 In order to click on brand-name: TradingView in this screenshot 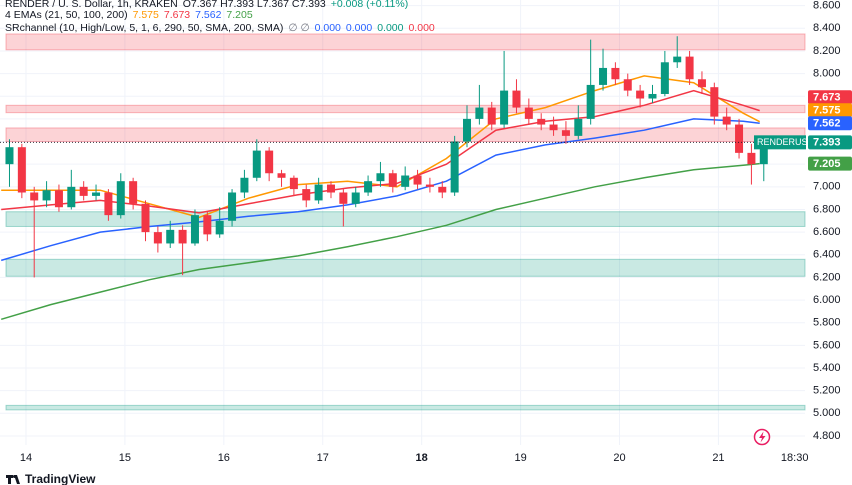, I will do `click(60, 478)`.